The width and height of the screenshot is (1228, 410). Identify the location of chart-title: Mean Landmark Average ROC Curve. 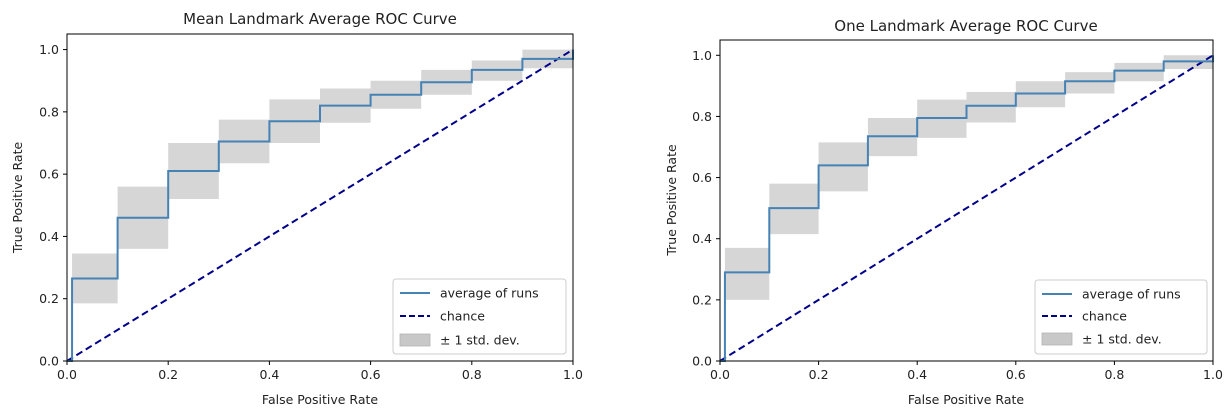
(320, 19).